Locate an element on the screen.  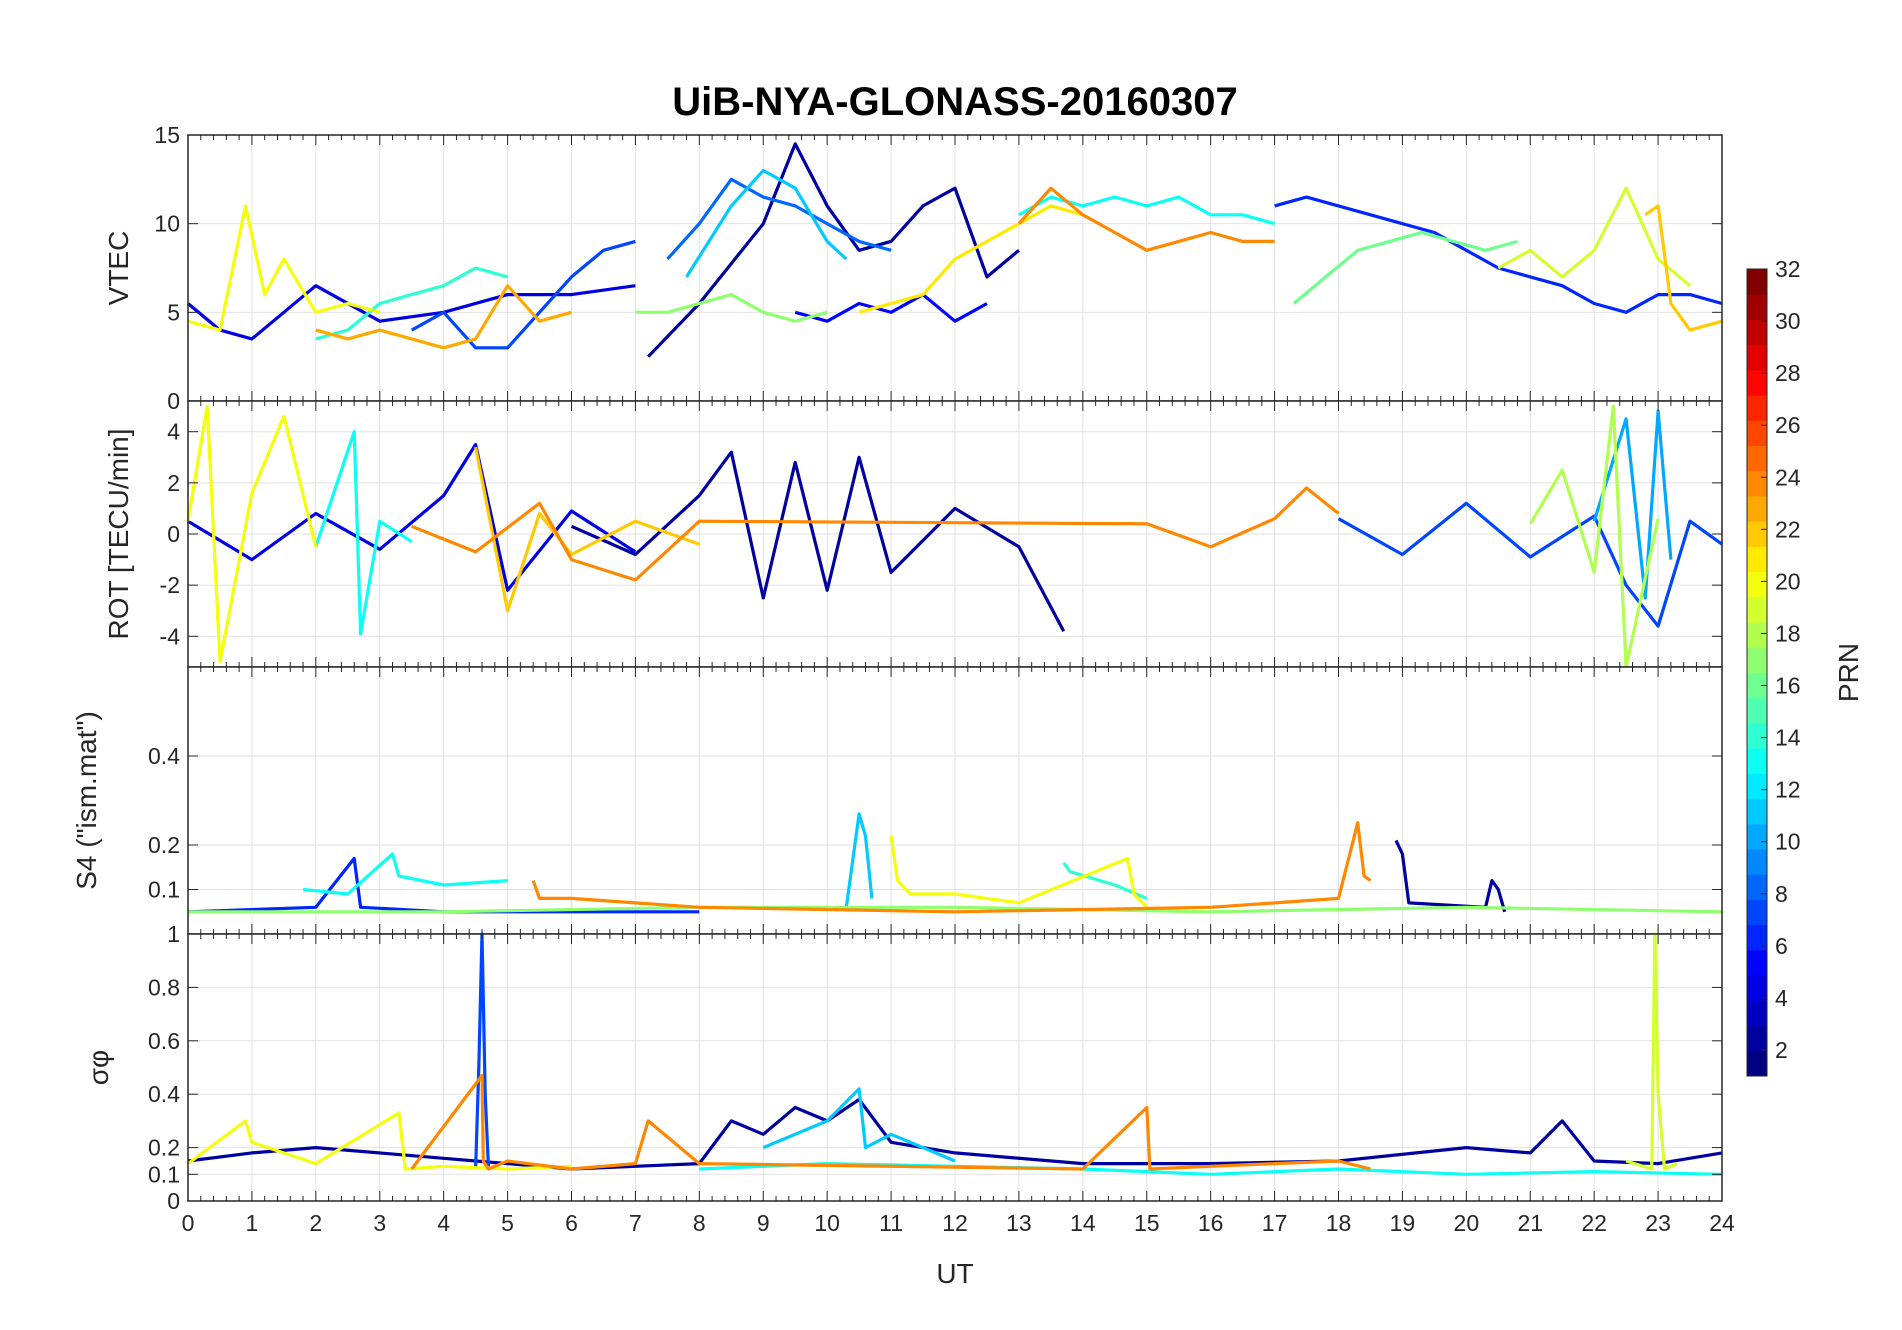
x-tick-label: 16 is located at coordinates (1211, 1223).